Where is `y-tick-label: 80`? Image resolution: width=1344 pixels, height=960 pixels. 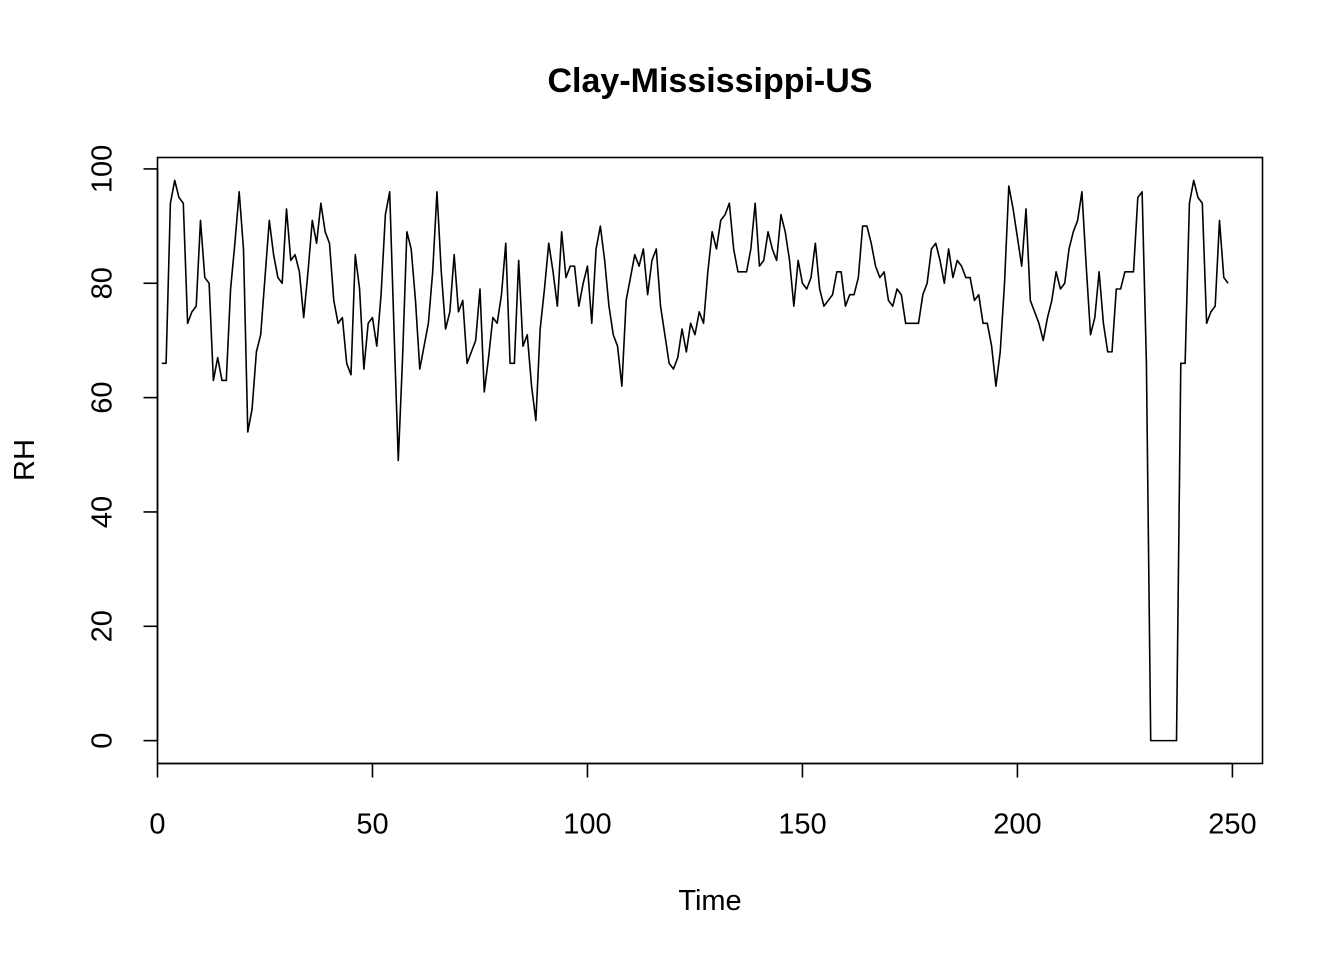 y-tick-label: 80 is located at coordinates (103, 283).